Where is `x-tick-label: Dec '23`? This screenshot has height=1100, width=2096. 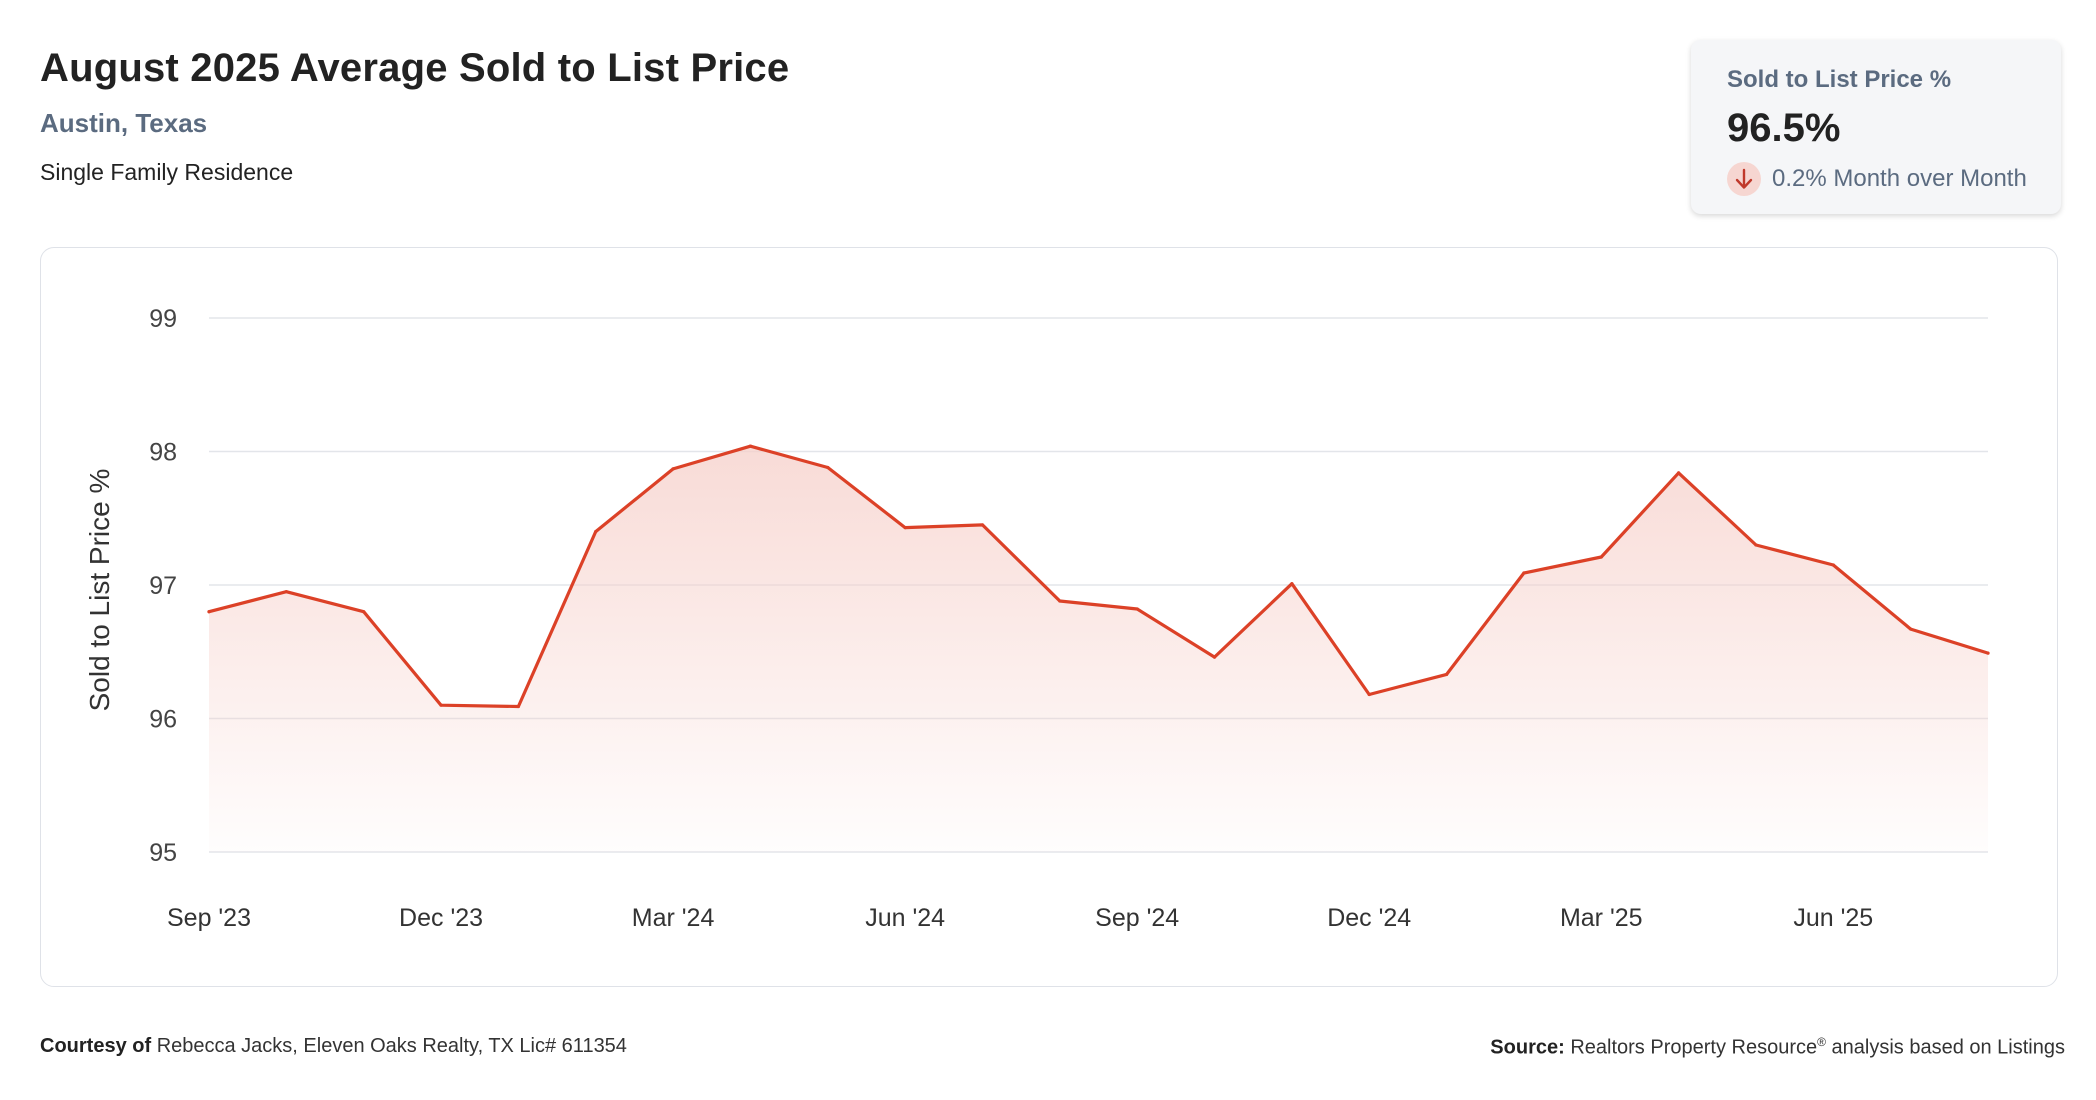
x-tick-label: Dec '23 is located at coordinates (441, 918).